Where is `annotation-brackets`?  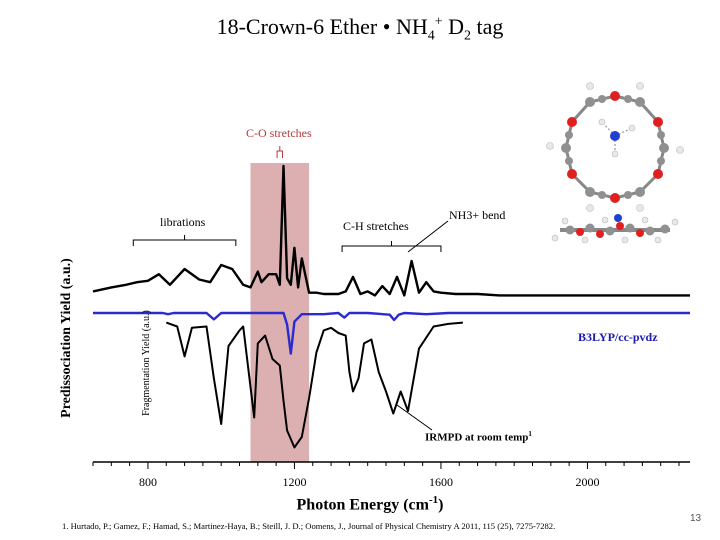
annotation-brackets is located at coordinates (287, 199).